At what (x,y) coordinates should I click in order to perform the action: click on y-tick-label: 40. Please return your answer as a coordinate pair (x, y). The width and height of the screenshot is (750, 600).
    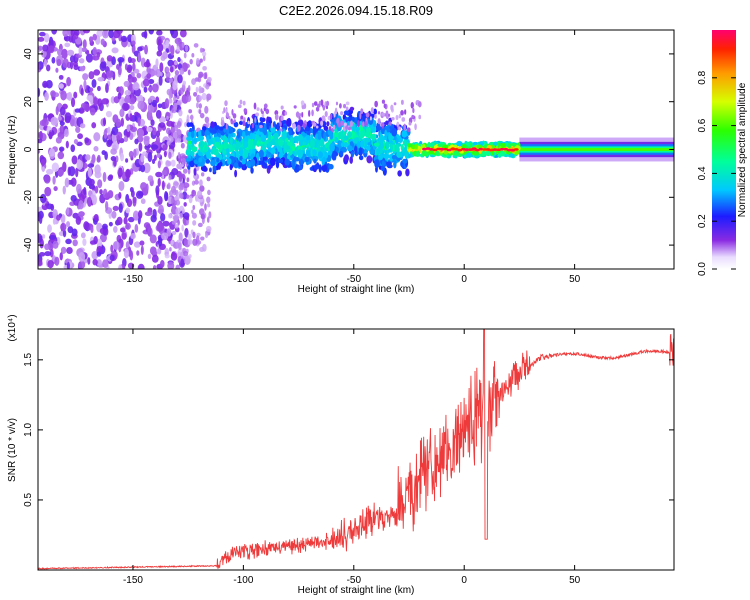
    Looking at the image, I should click on (28, 54).